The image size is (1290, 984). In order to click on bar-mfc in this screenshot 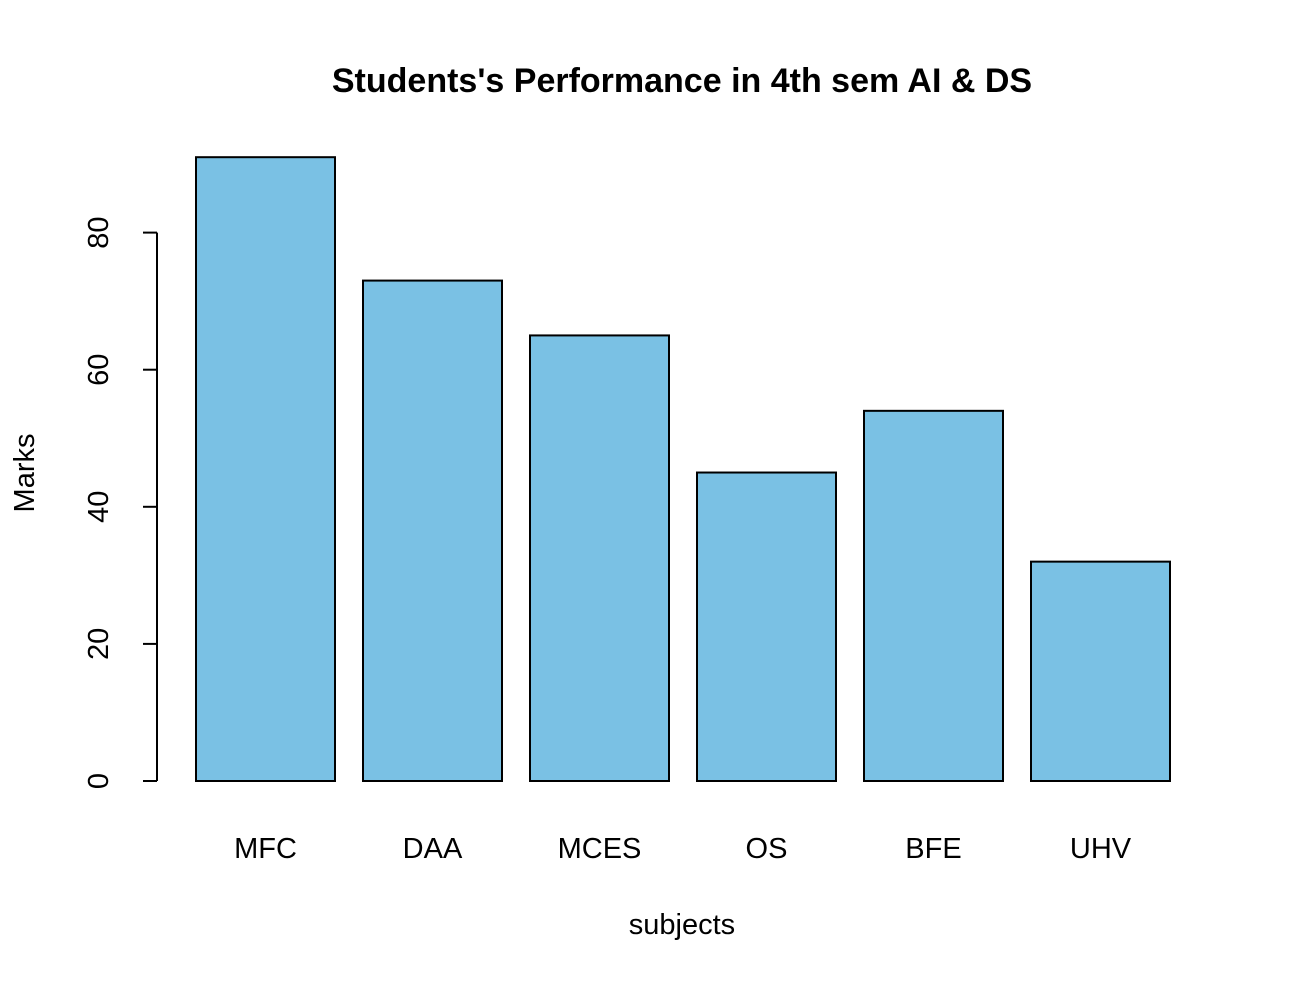, I will do `click(265, 469)`.